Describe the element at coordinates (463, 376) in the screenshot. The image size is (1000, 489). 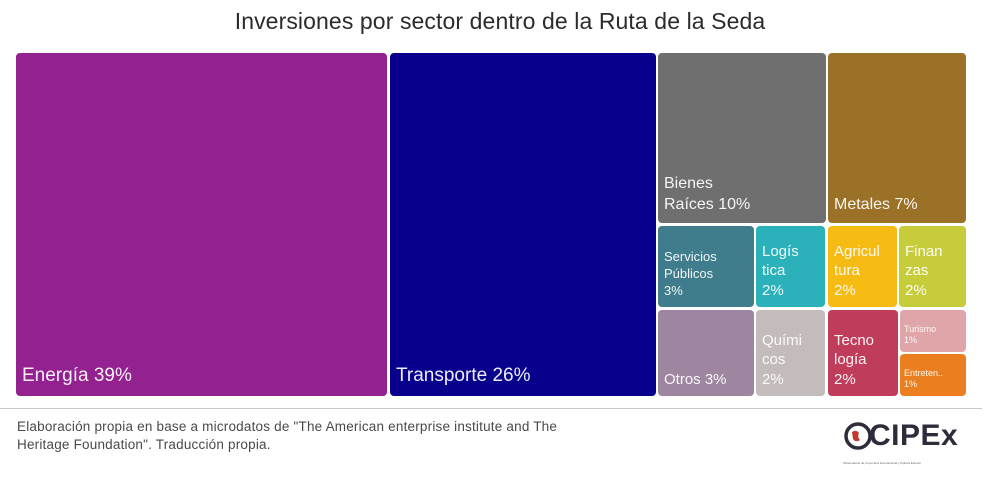
I see `treemap-tile-label: Transporte 26%` at that location.